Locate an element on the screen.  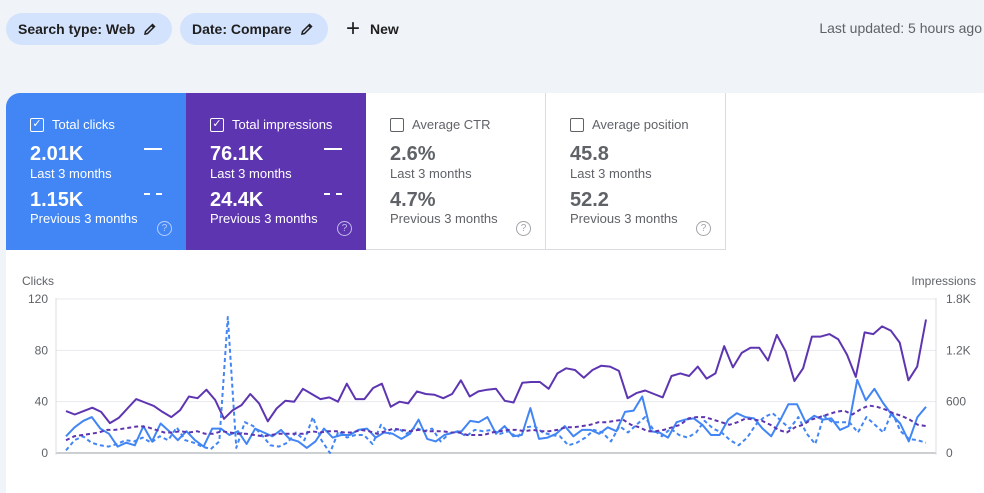
metric-value-current: 76.1K is located at coordinates (237, 154).